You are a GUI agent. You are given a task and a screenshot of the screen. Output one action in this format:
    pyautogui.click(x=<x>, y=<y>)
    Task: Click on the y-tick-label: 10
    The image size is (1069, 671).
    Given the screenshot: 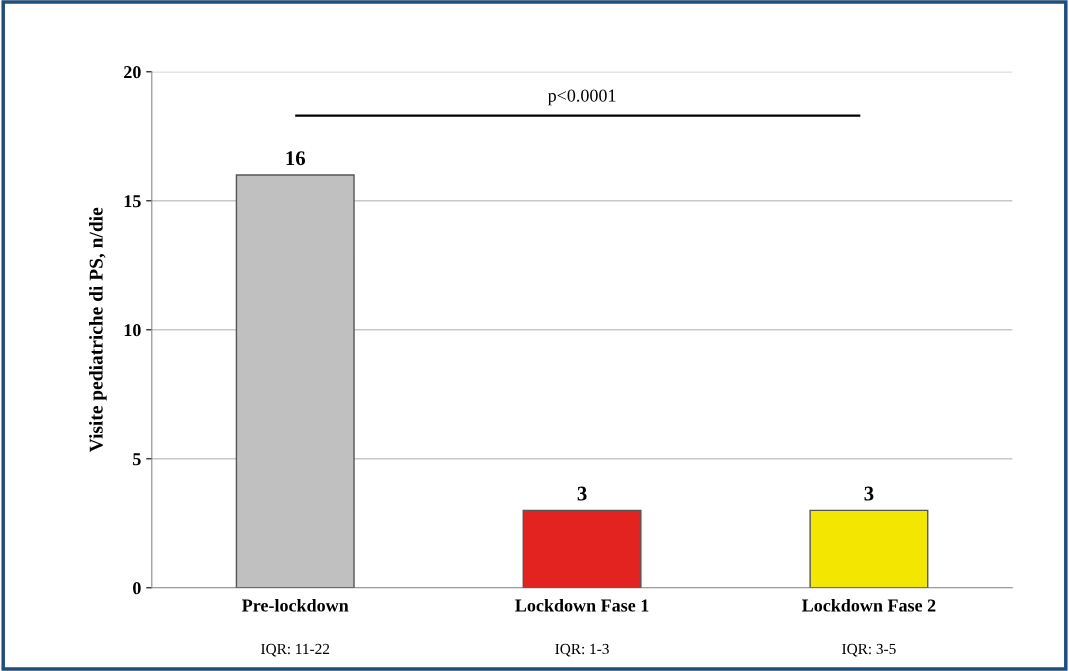 What is the action you would take?
    pyautogui.click(x=132, y=330)
    